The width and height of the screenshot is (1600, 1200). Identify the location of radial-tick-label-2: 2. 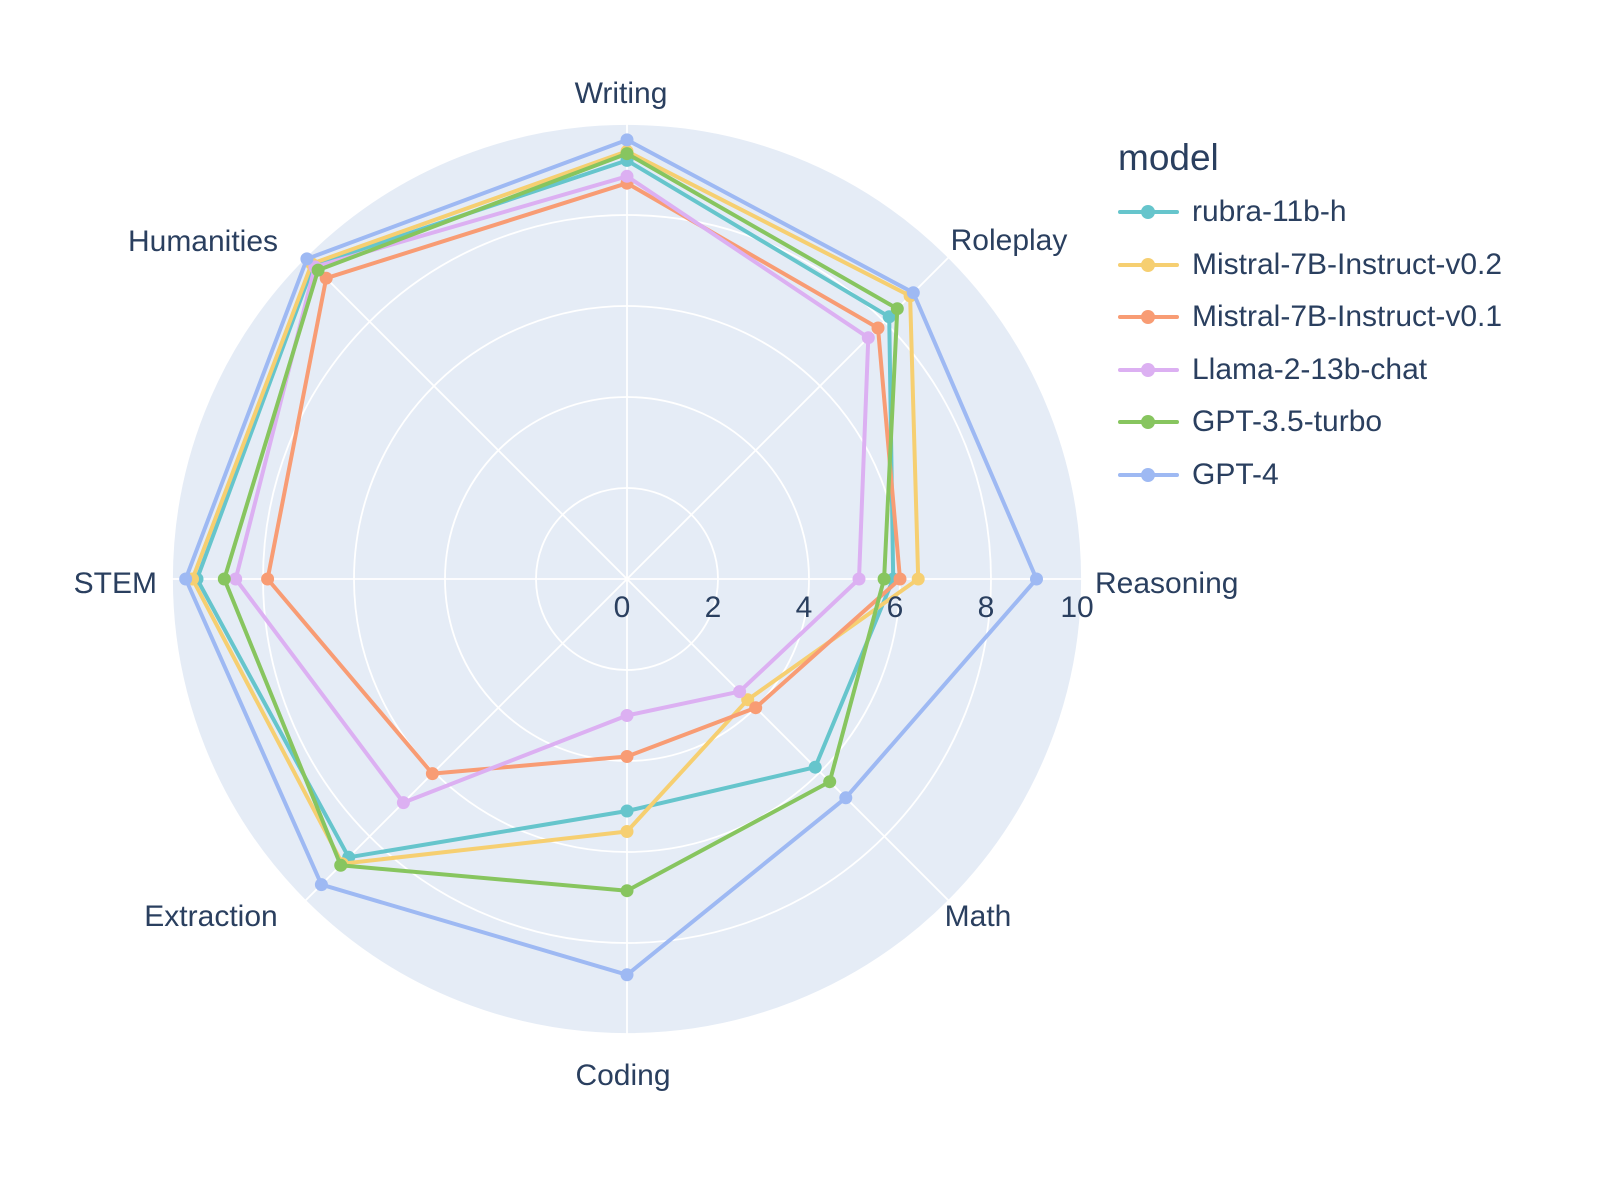
(713, 607).